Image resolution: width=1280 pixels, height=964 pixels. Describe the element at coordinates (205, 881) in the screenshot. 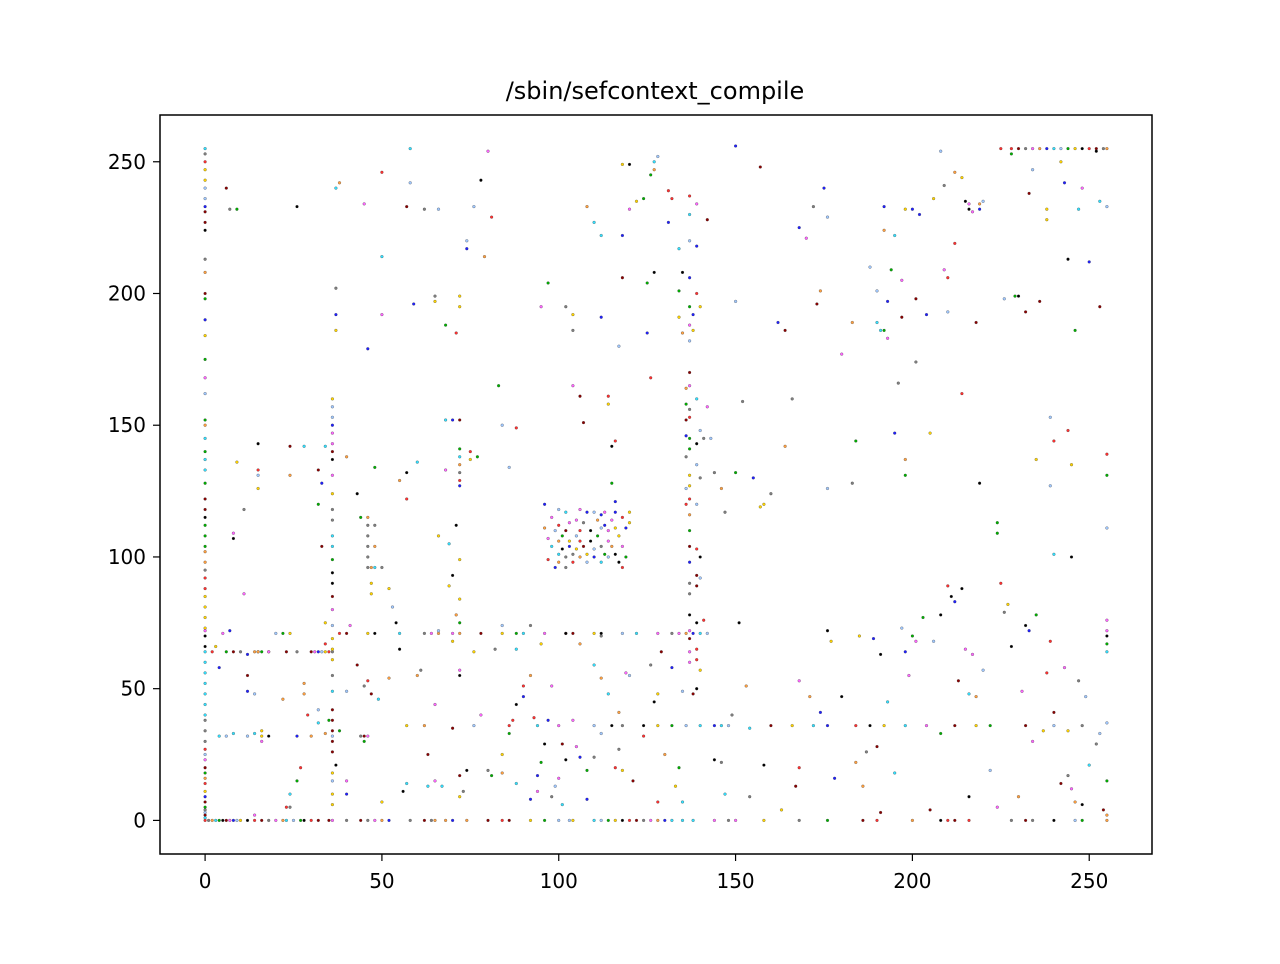

I see `x-tick-label: 0` at that location.